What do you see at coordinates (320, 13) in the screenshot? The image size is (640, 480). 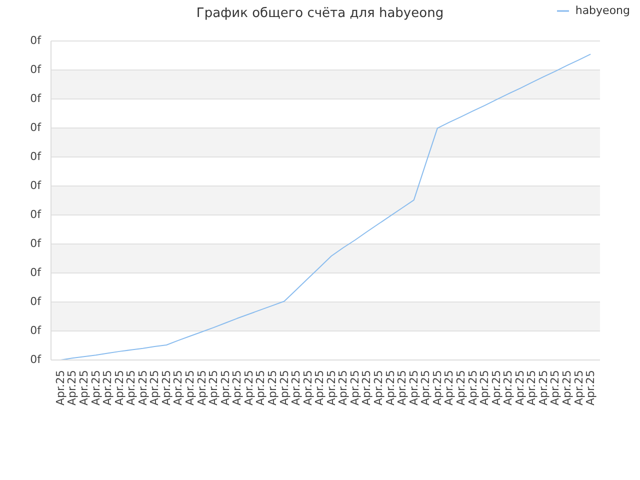 I see `chart-title: График общего счёта для habyeong` at bounding box center [320, 13].